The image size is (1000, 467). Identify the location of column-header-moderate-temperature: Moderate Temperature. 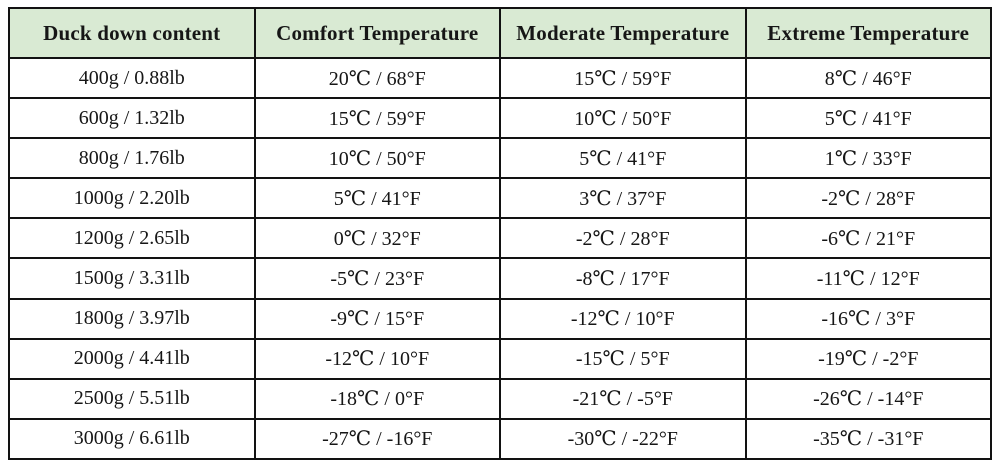
(623, 33).